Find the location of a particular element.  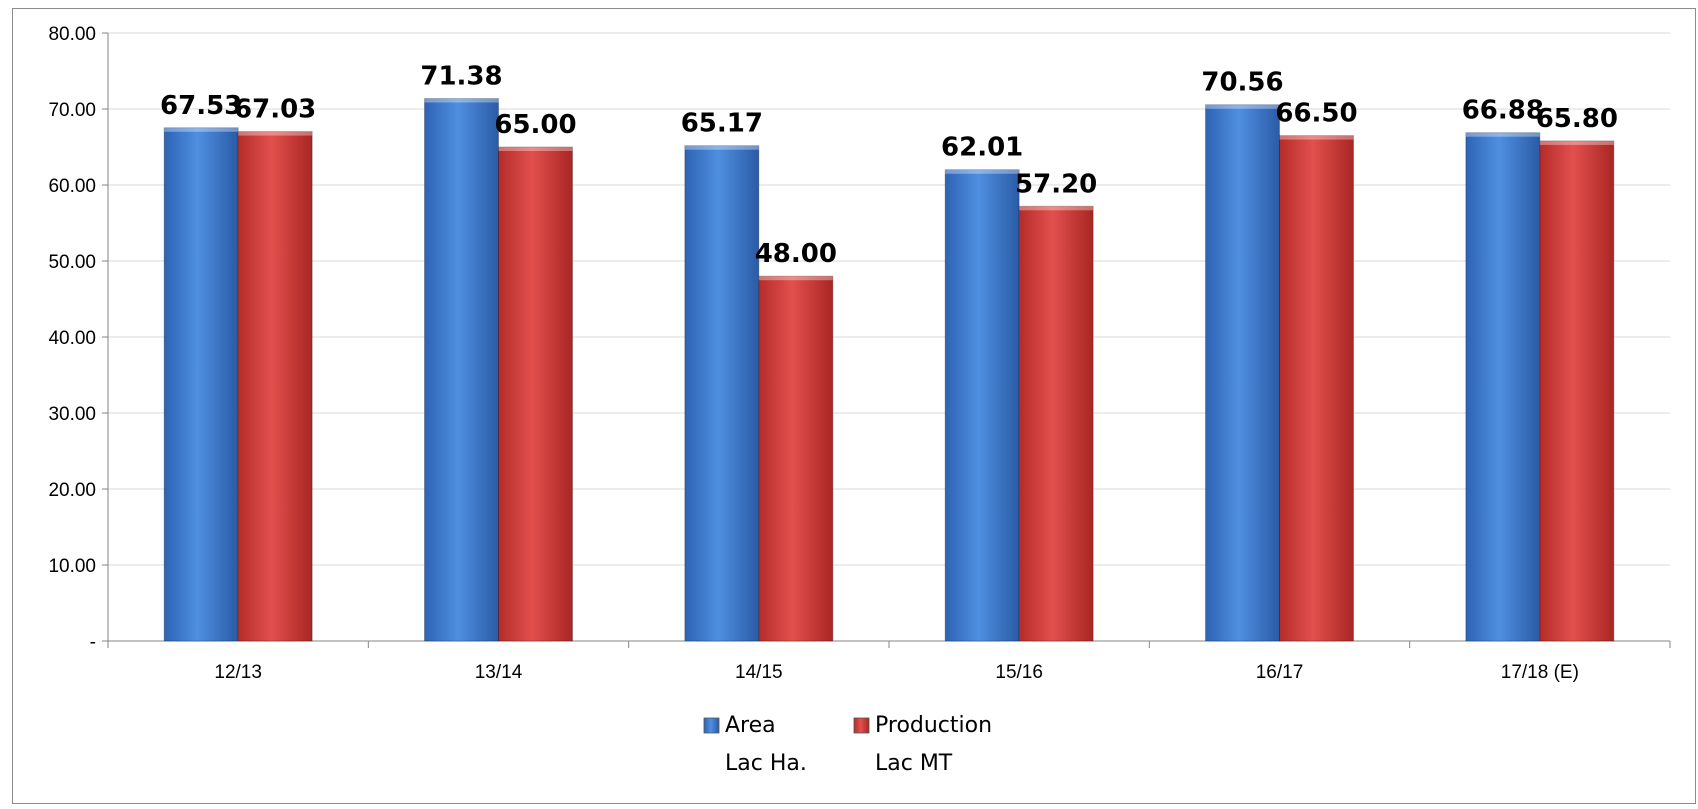

y-tick-label: 50.00 is located at coordinates (72, 262).